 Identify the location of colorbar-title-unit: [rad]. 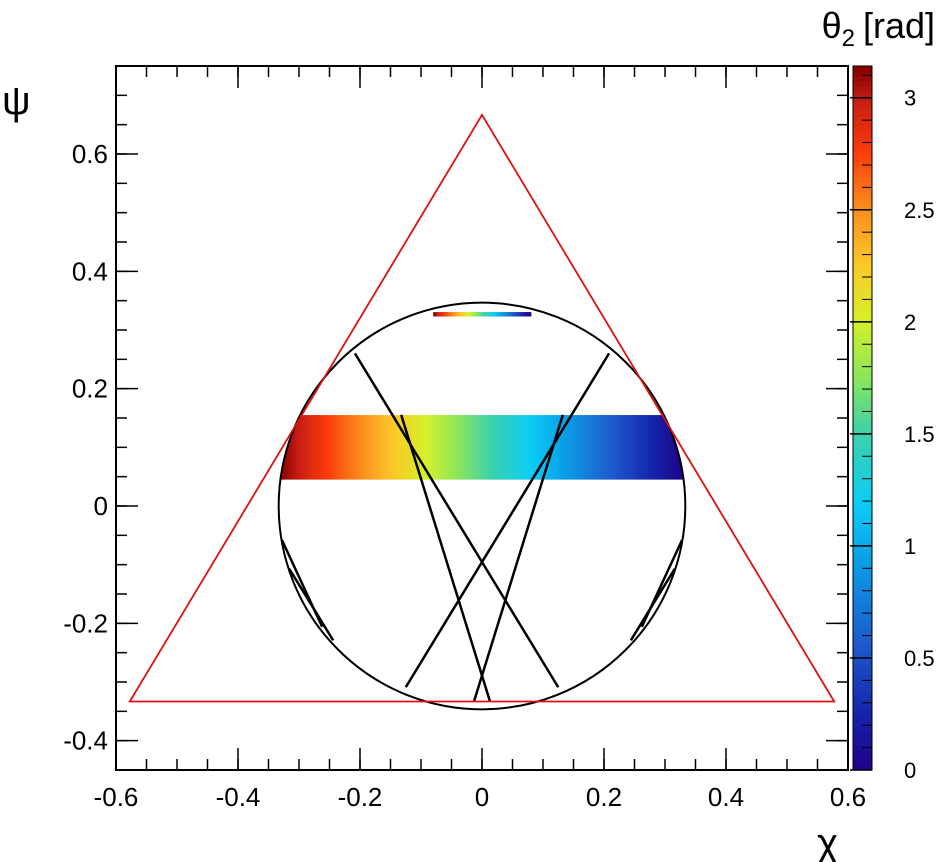
(899, 25).